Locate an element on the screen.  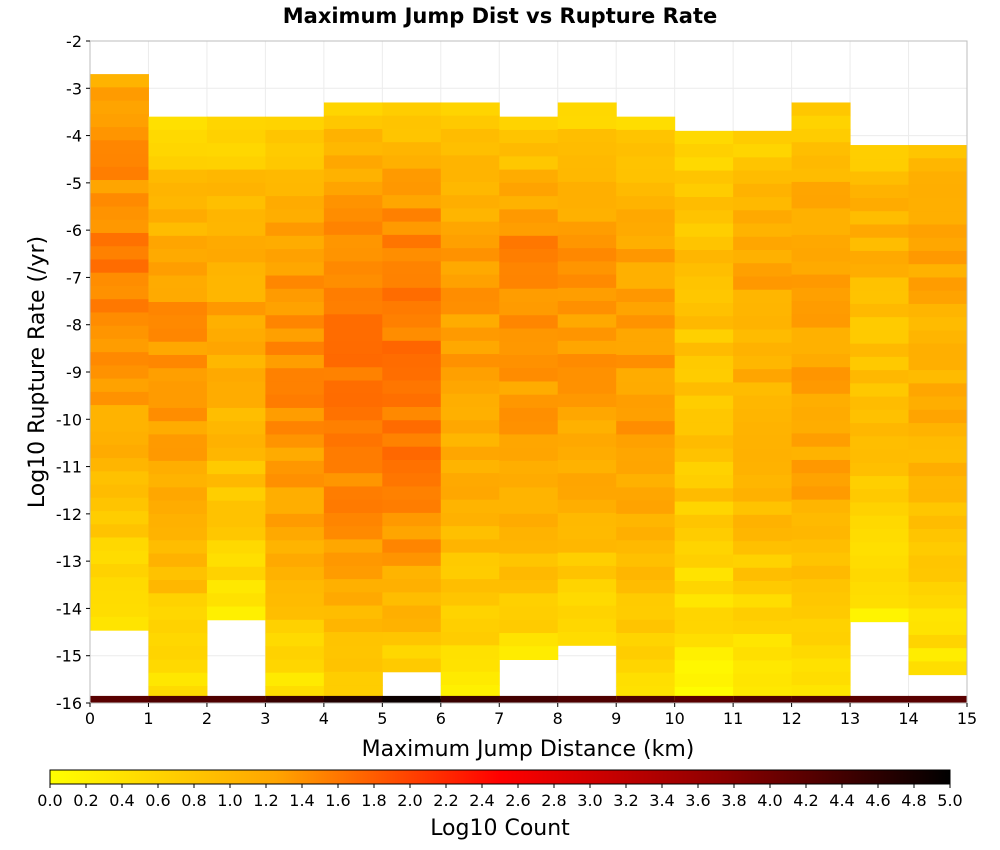
x-tick-label: 15 is located at coordinates (967, 718).